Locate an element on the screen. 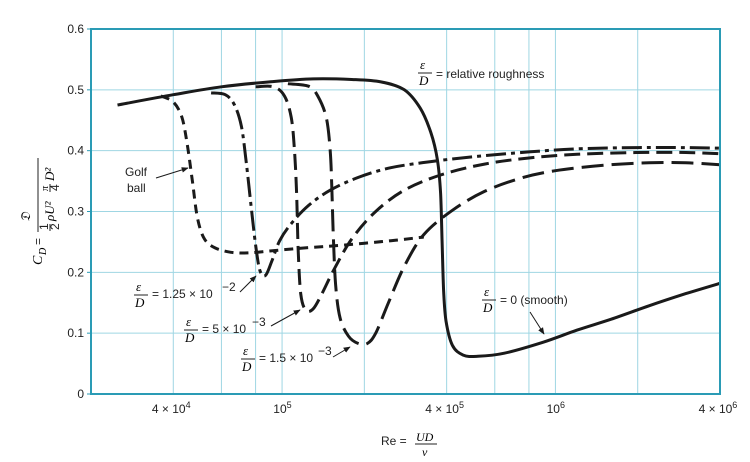  y-tick-label: 0.5 is located at coordinates (75, 90).